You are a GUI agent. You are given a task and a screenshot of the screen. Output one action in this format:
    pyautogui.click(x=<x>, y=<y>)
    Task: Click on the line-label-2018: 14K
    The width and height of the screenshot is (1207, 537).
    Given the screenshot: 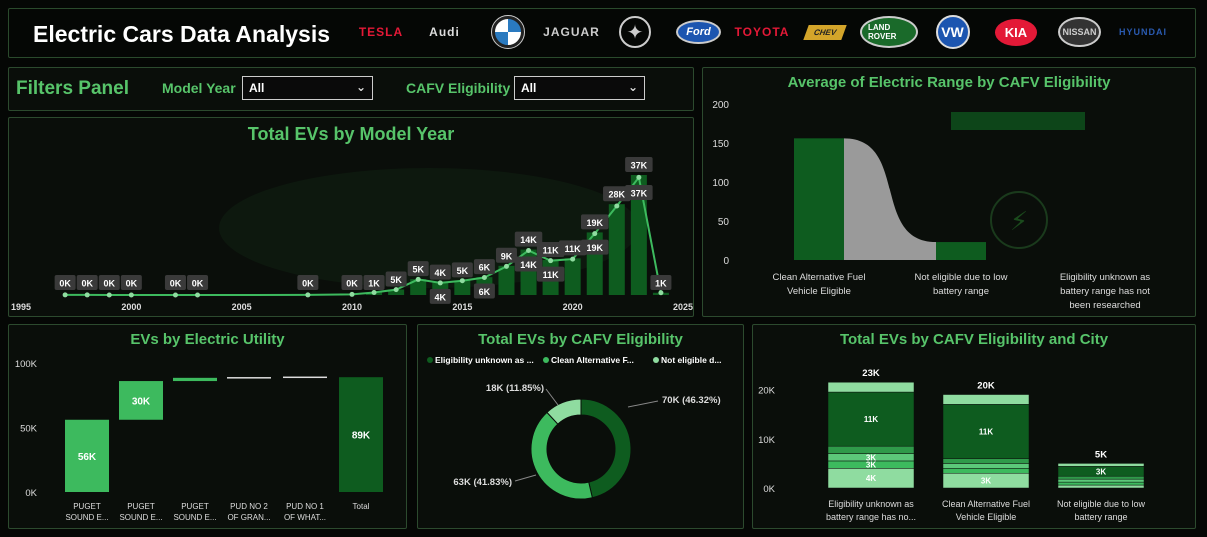 What is the action you would take?
    pyautogui.click(x=528, y=264)
    